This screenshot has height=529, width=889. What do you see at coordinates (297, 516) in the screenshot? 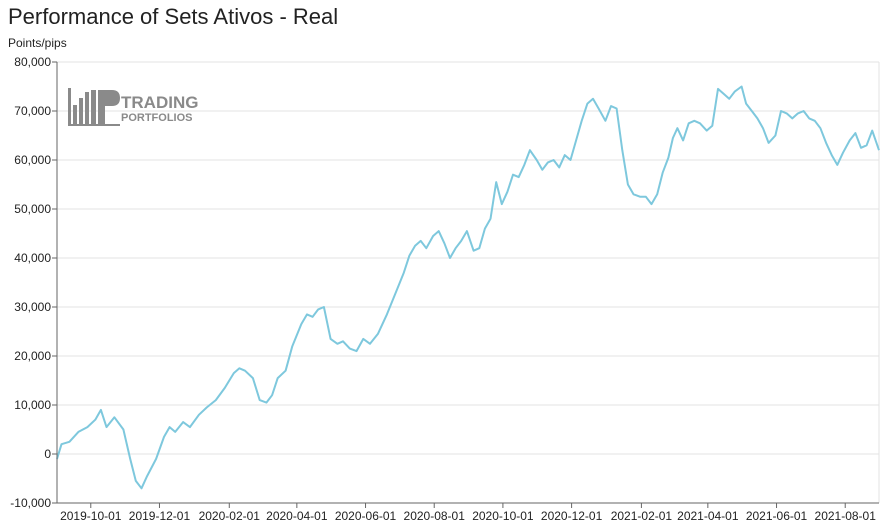
I see `x-tick-label: 2020-04-01` at bounding box center [297, 516].